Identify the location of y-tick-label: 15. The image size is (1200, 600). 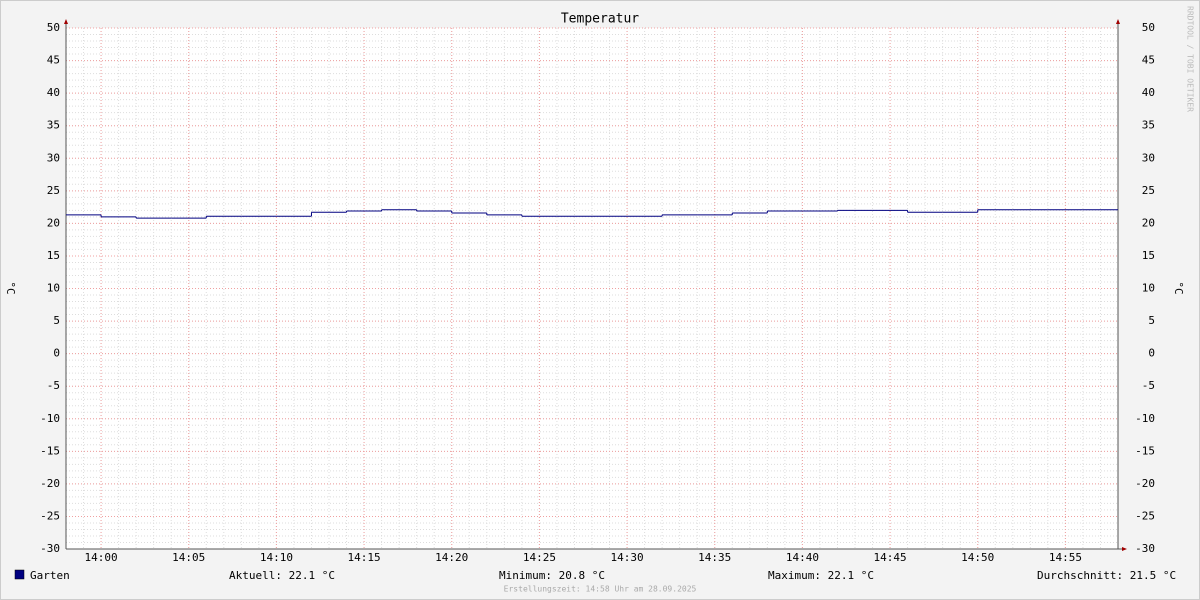
(53, 255).